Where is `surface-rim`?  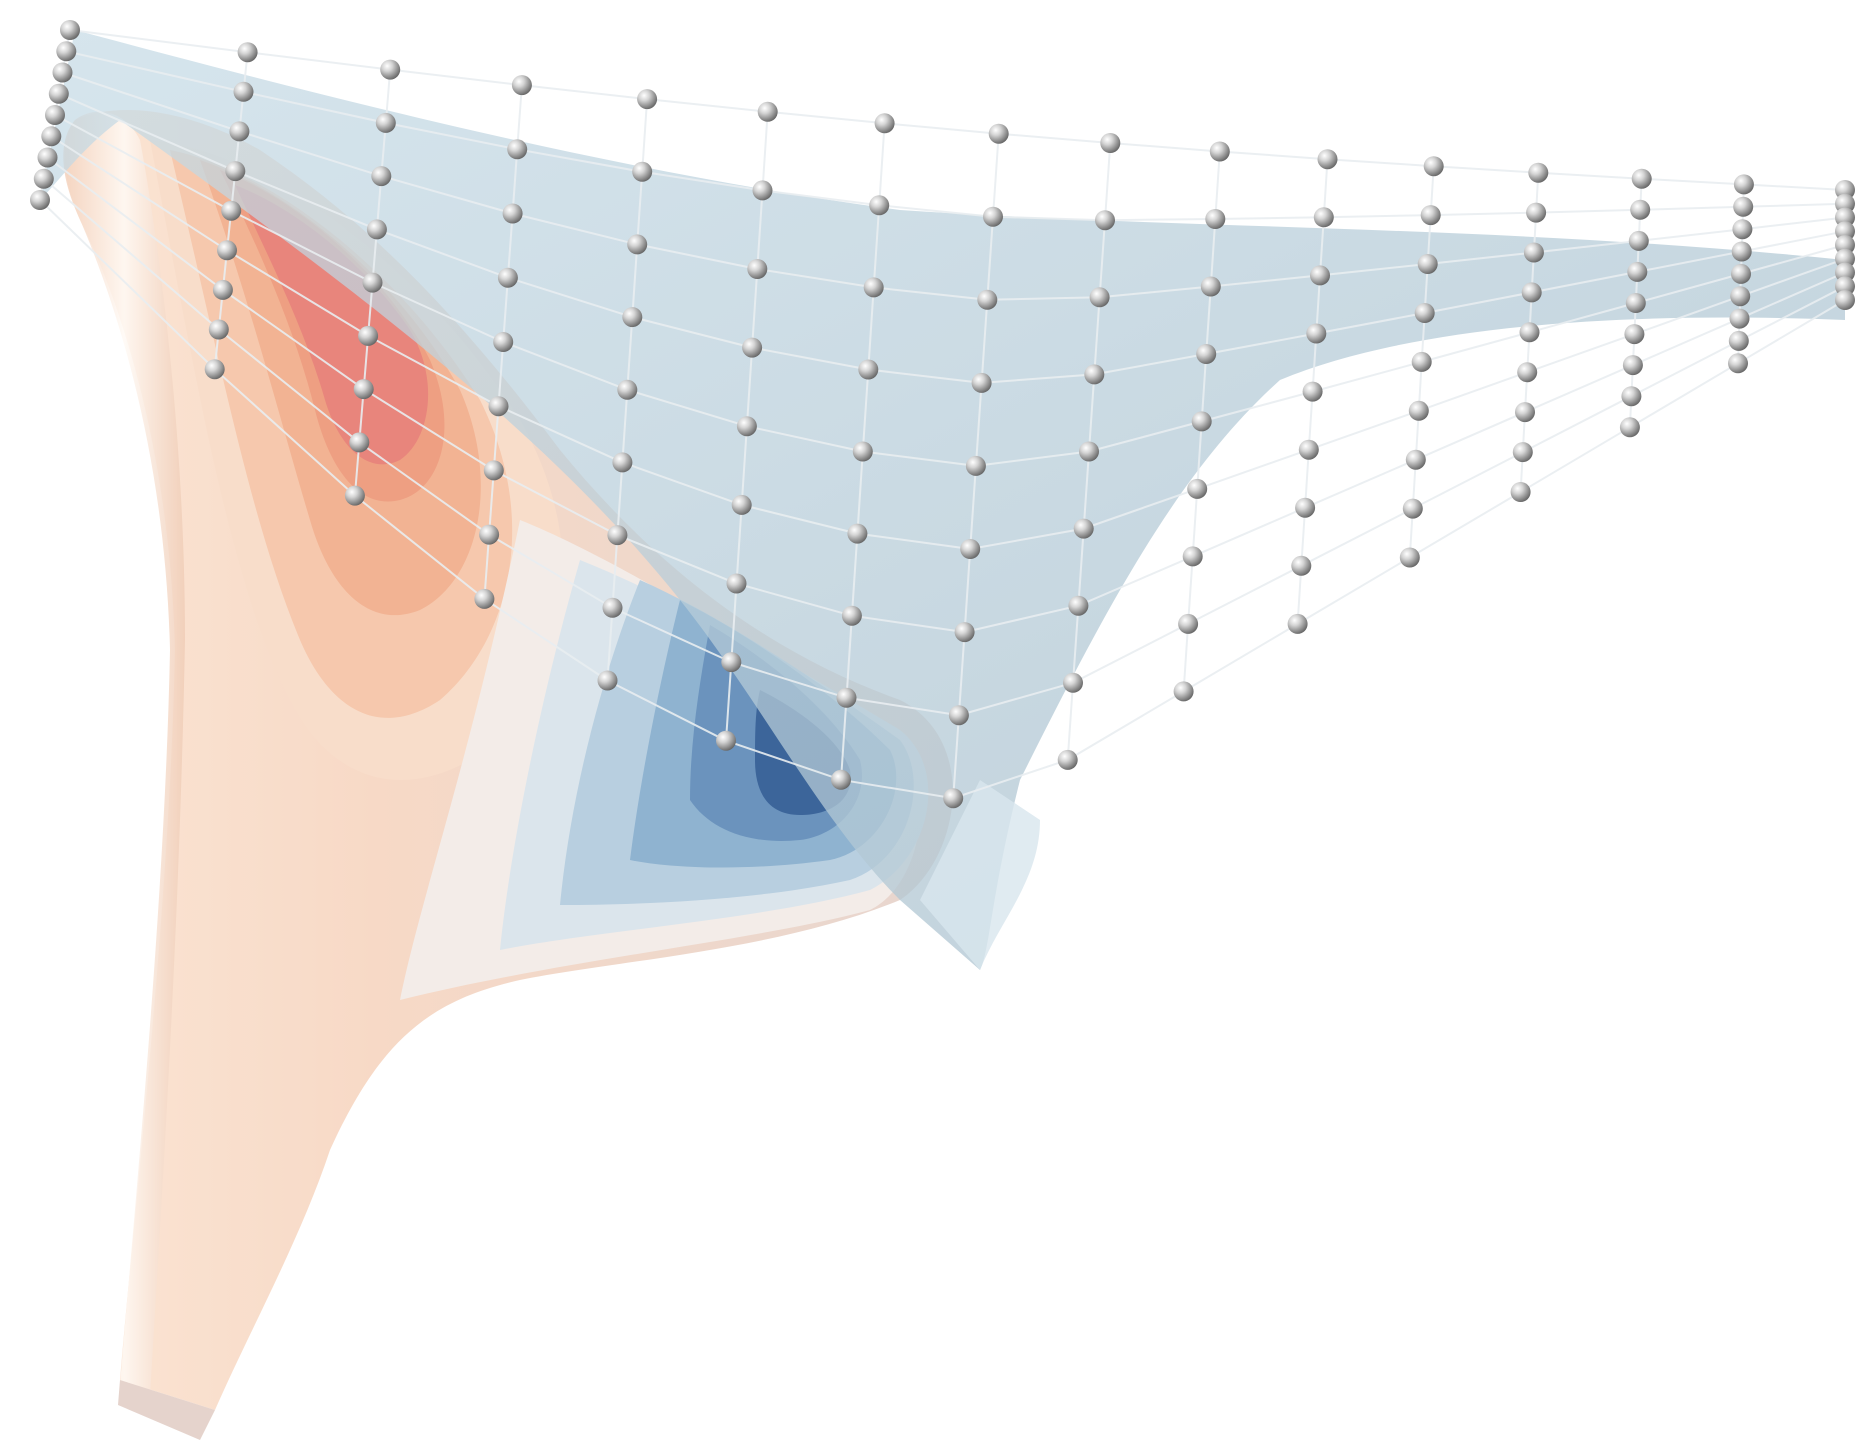 surface-rim is located at coordinates (124, 753).